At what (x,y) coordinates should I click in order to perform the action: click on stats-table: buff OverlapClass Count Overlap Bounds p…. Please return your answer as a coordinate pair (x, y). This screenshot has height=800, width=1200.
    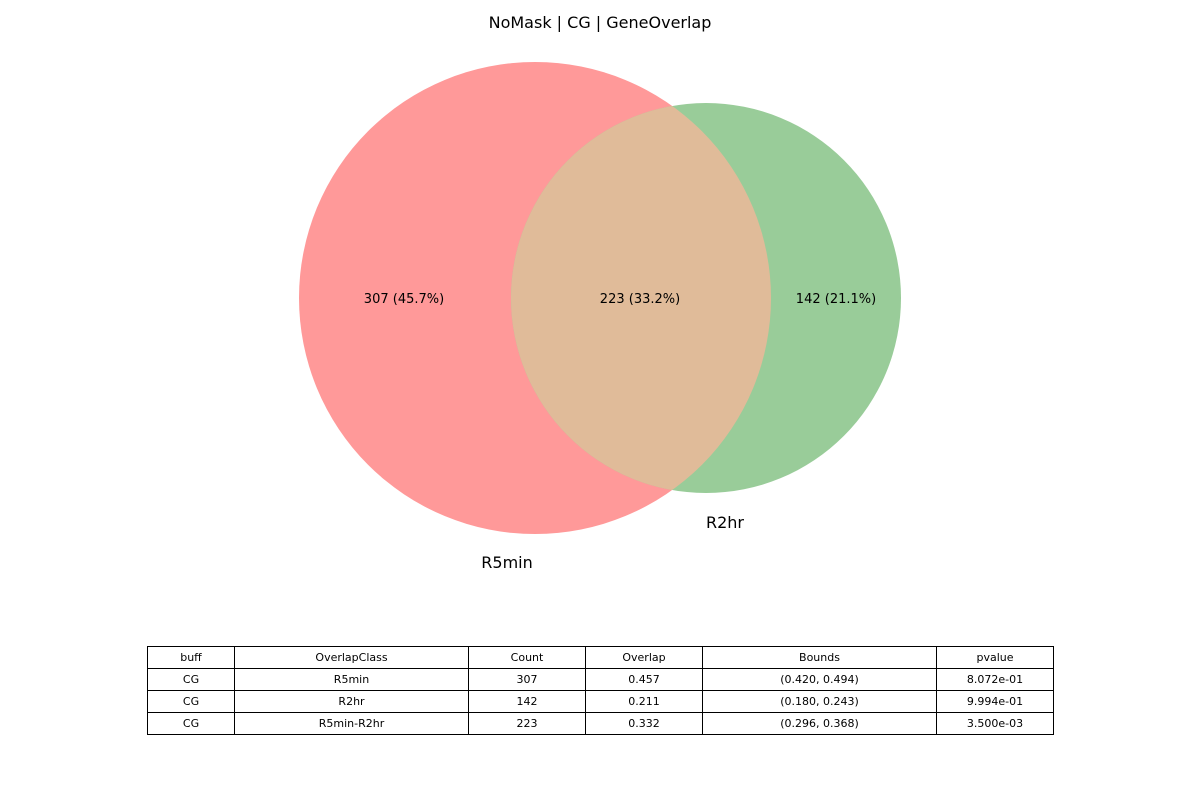
    Looking at the image, I should click on (600, 690).